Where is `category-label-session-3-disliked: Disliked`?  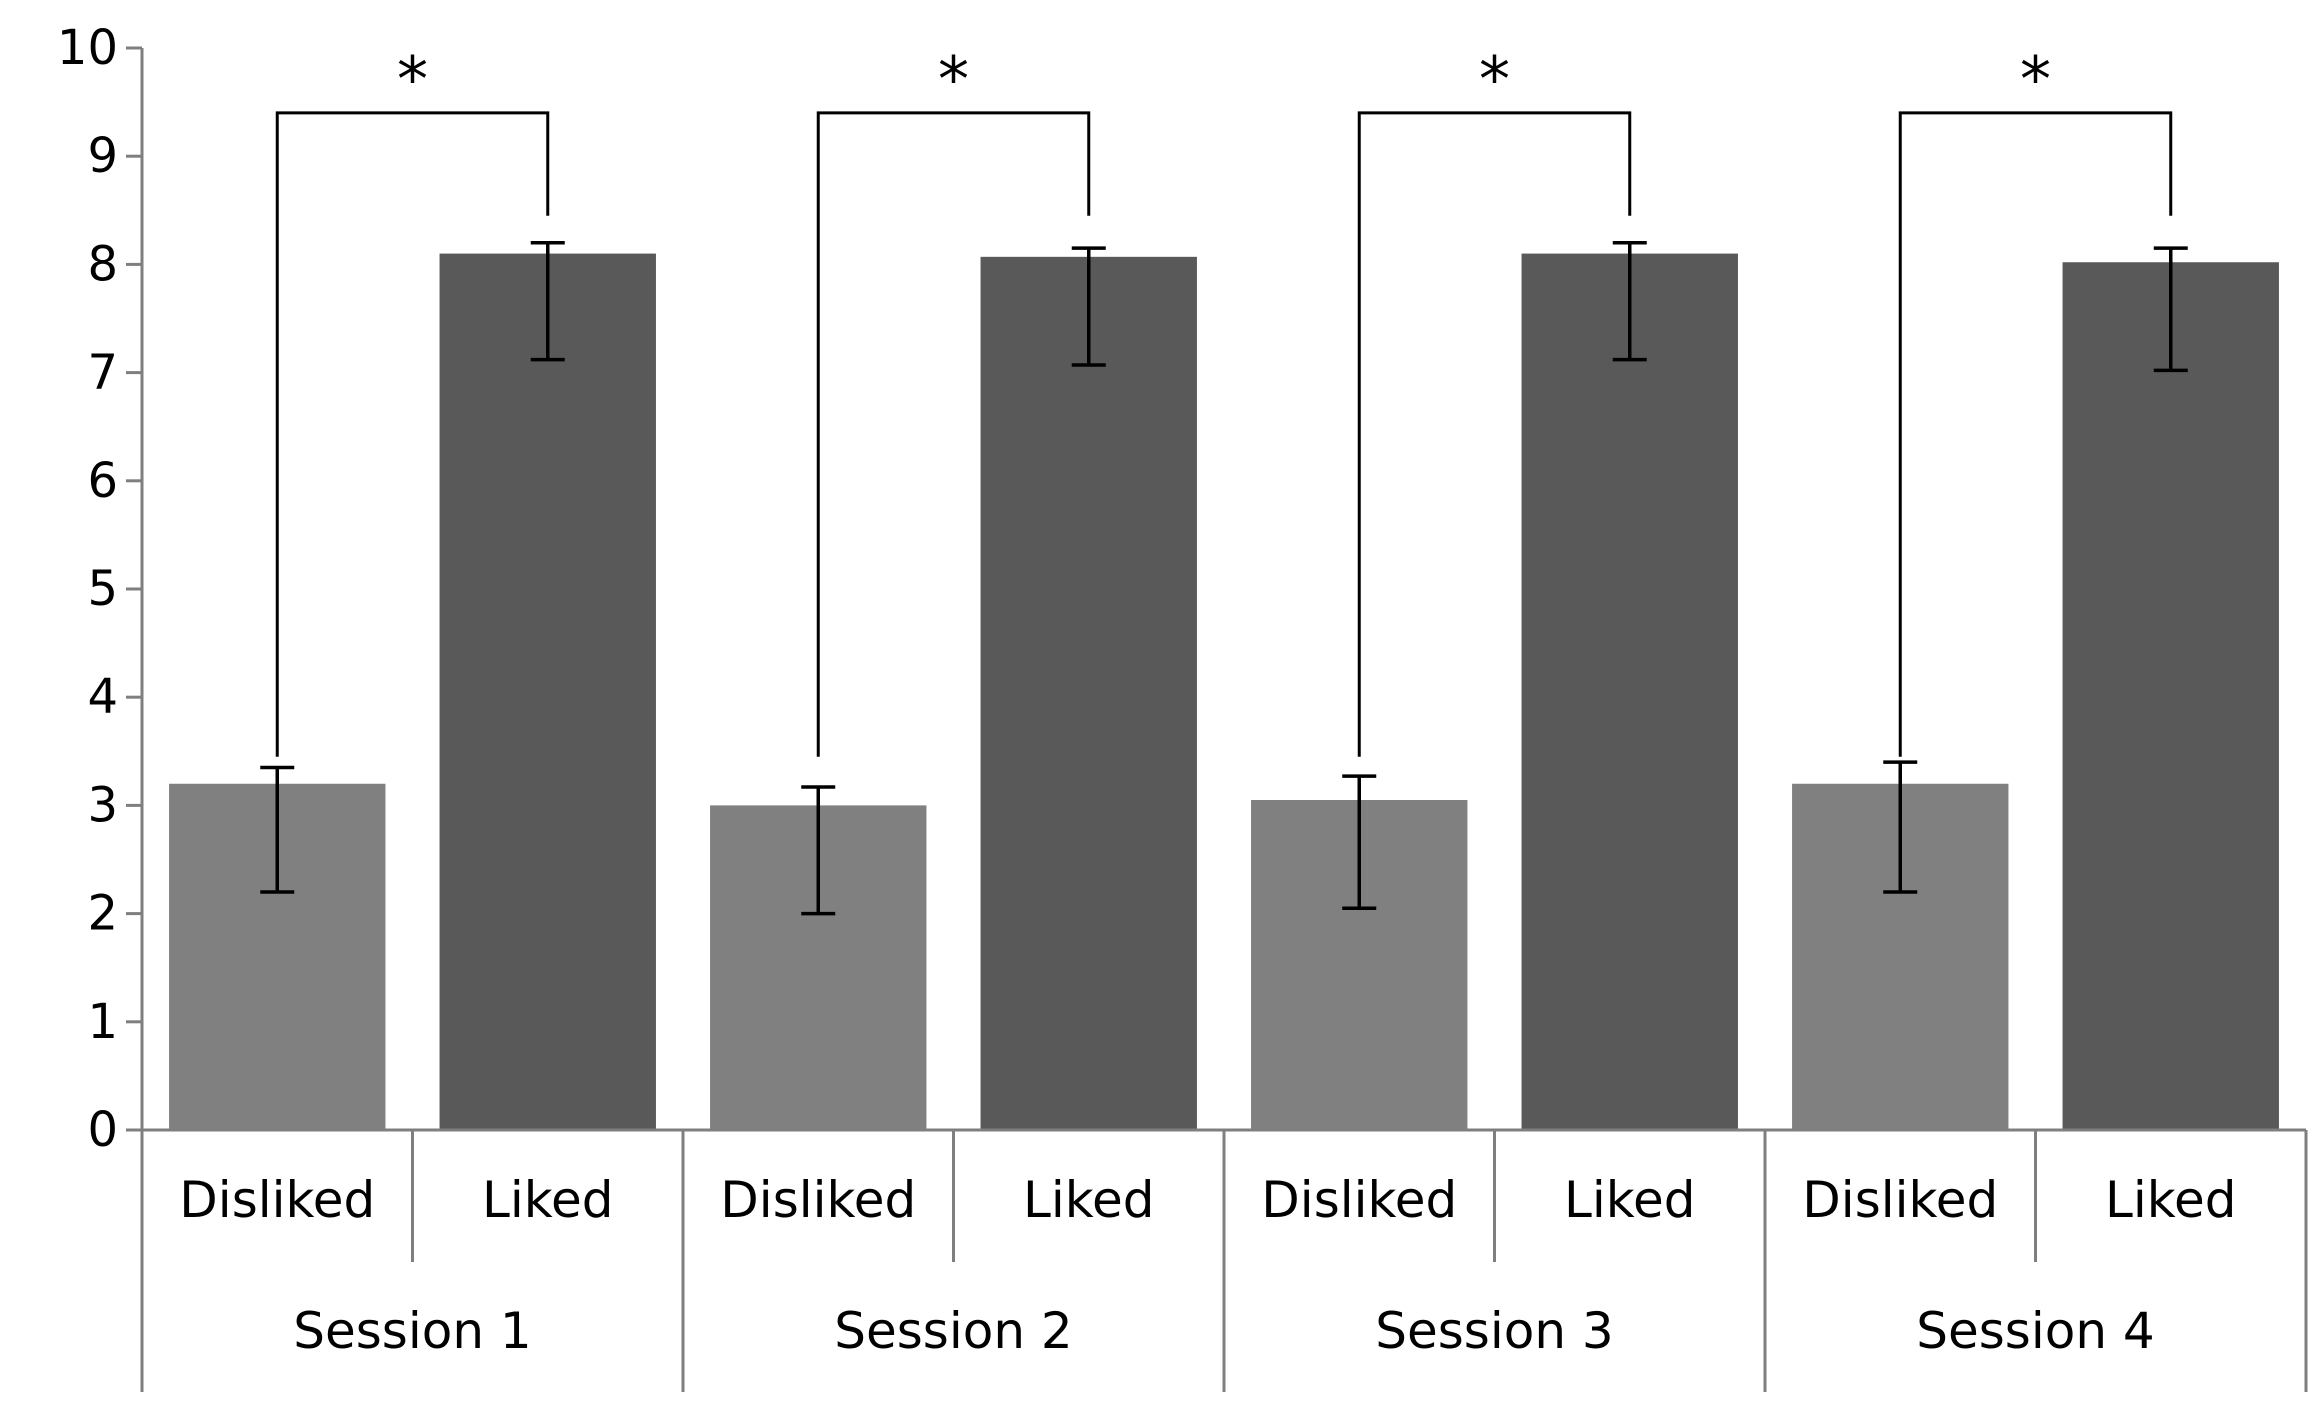 category-label-session-3-disliked: Disliked is located at coordinates (1359, 1200).